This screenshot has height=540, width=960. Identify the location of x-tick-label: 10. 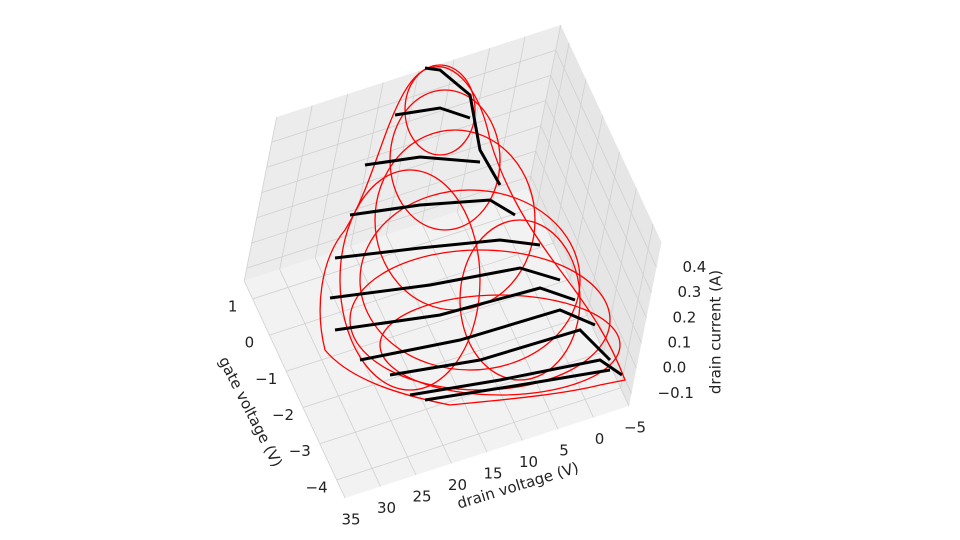
(528, 462).